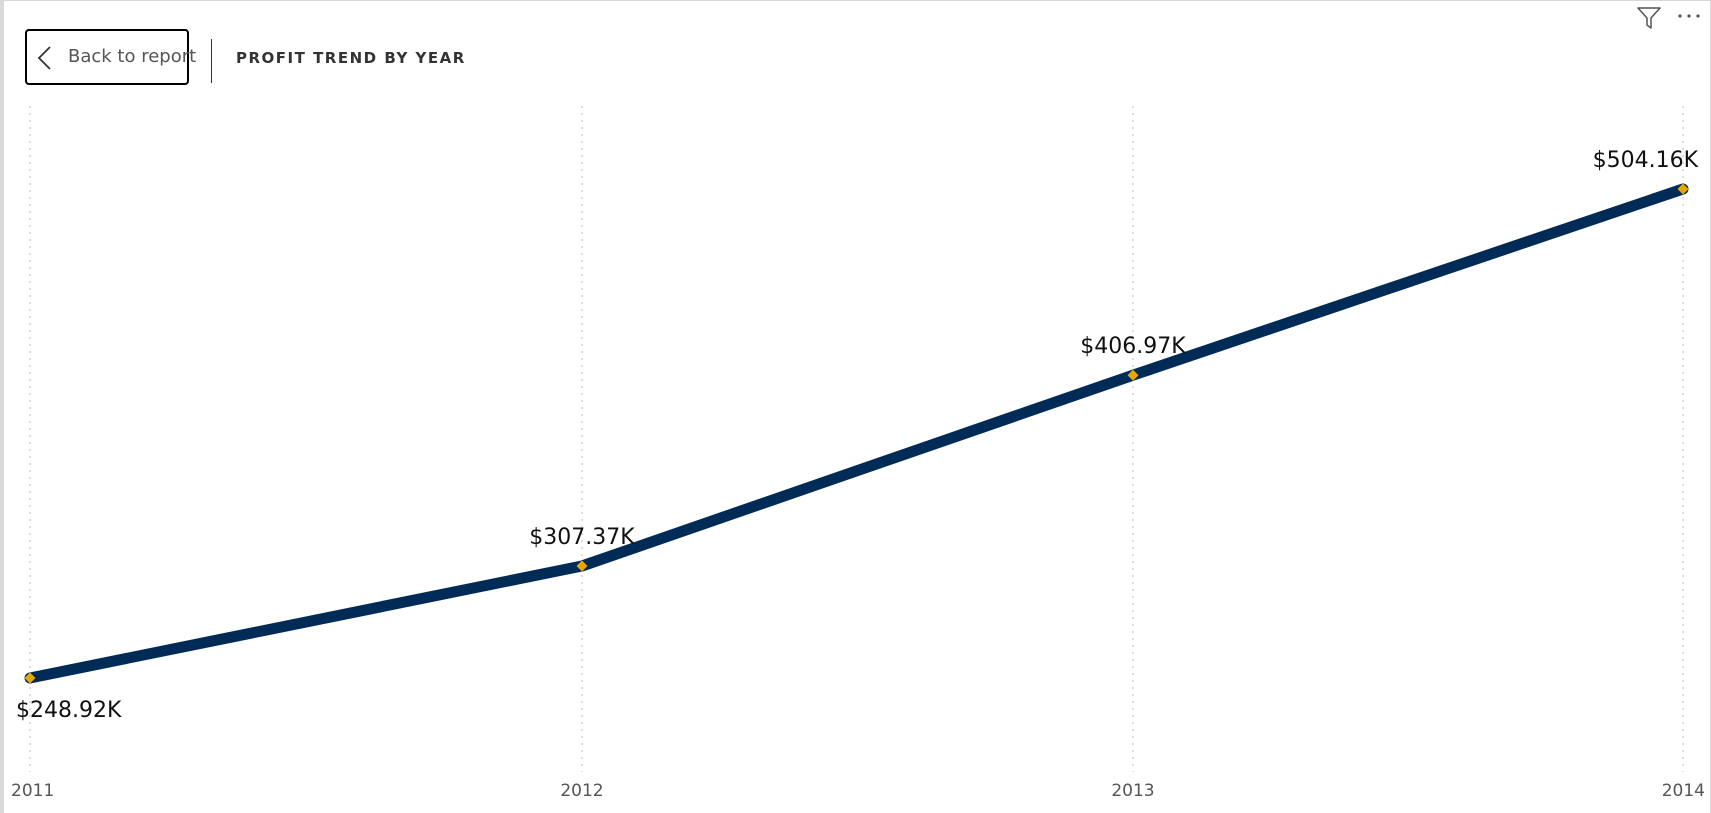 The height and width of the screenshot is (813, 1711). What do you see at coordinates (32, 791) in the screenshot?
I see `x-tick-label-2011: 2011` at bounding box center [32, 791].